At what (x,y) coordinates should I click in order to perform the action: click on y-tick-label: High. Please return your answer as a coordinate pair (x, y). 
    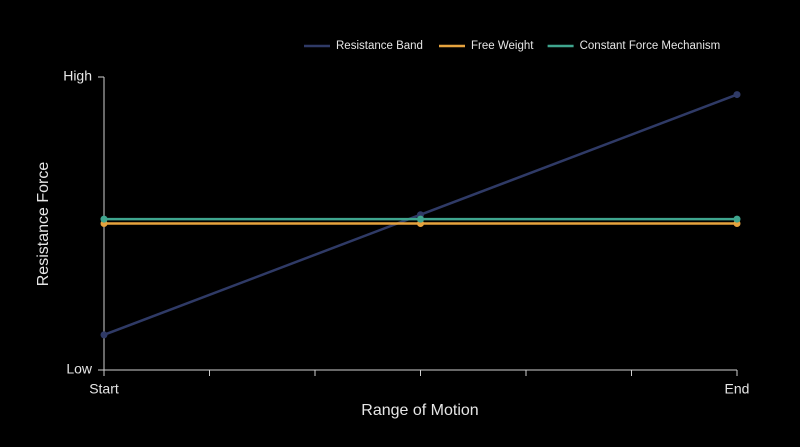
    Looking at the image, I should click on (77, 76).